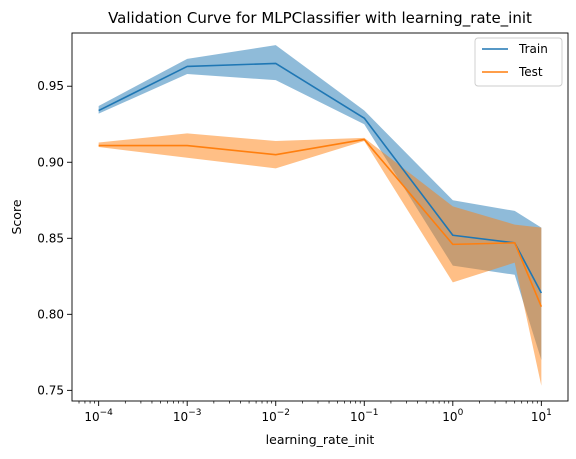 Image resolution: width=576 pixels, height=459 pixels. Describe the element at coordinates (541, 416) in the screenshot. I see `x-tick-label: 10¹` at that location.